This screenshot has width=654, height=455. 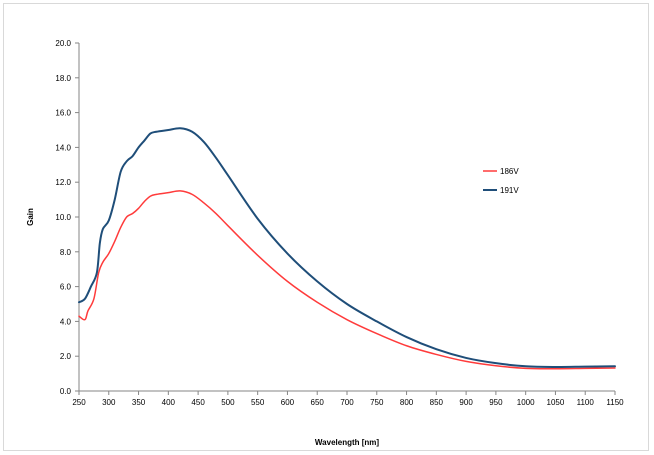 What do you see at coordinates (66, 391) in the screenshot?
I see `y-tick-label: 0.0` at bounding box center [66, 391].